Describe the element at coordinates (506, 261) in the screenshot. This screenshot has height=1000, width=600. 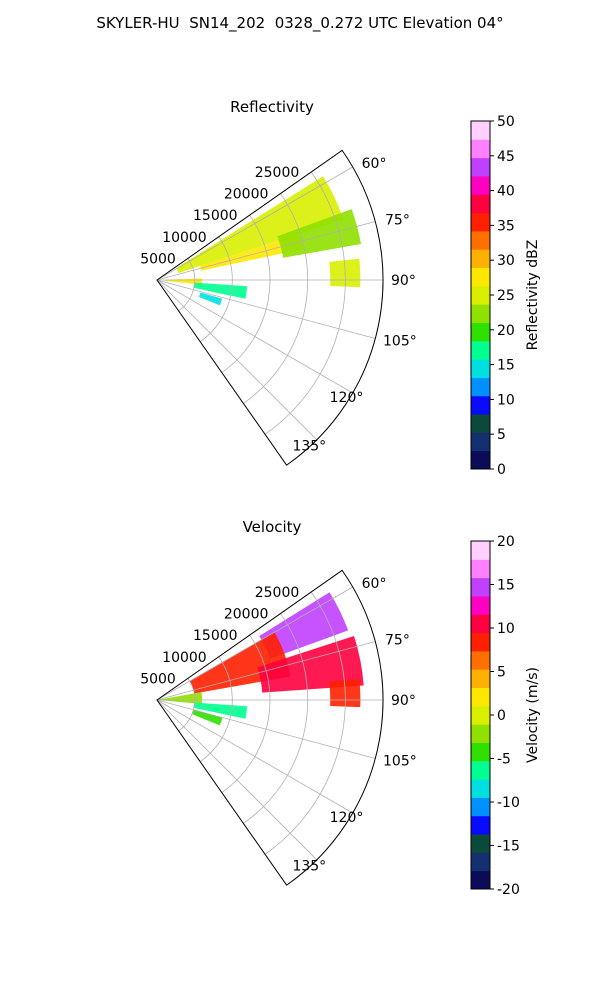
I see `colorbar-tick-label: 30` at that location.